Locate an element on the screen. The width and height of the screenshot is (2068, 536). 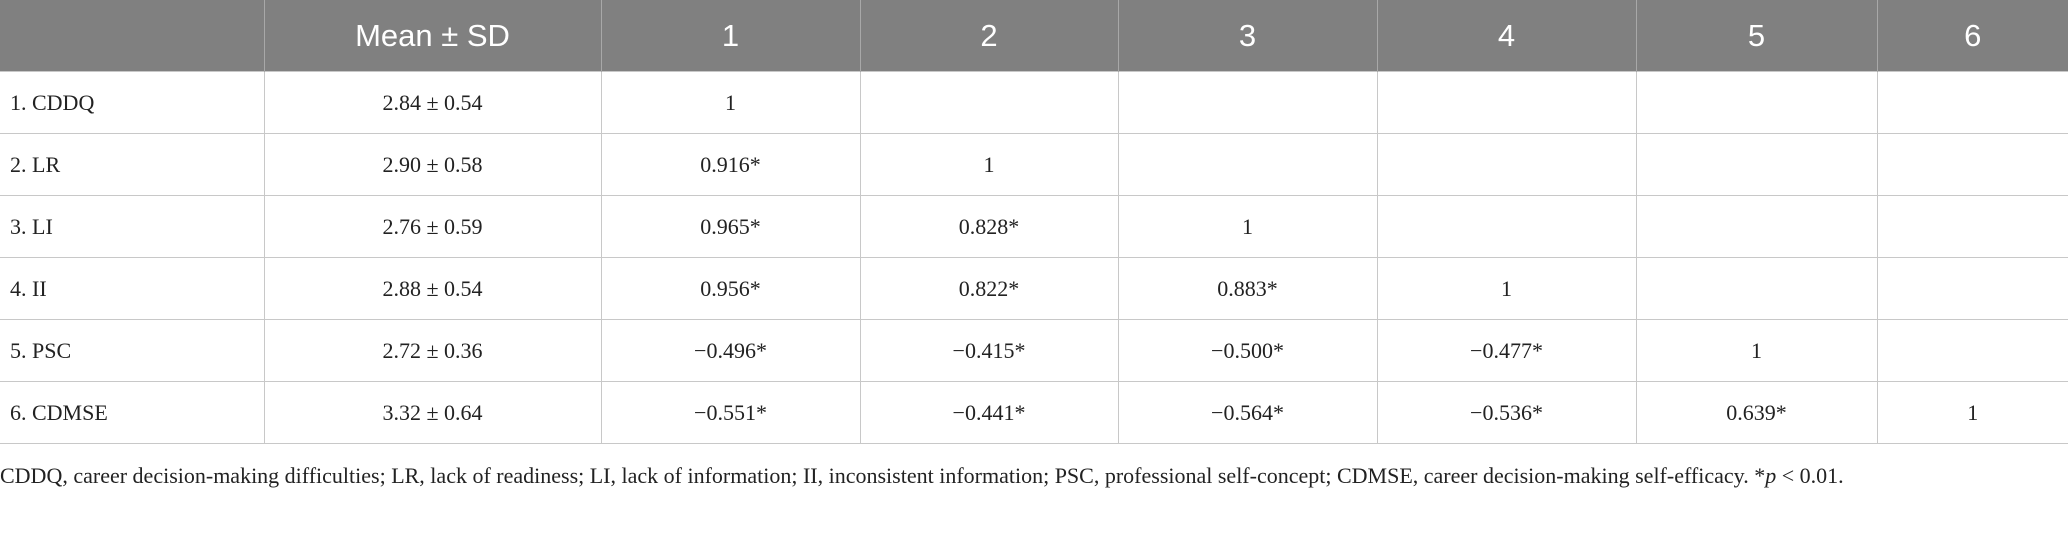
table-row: 2. LR 2.90 ± 0.58 0.916* 1 is located at coordinates (1034, 164).